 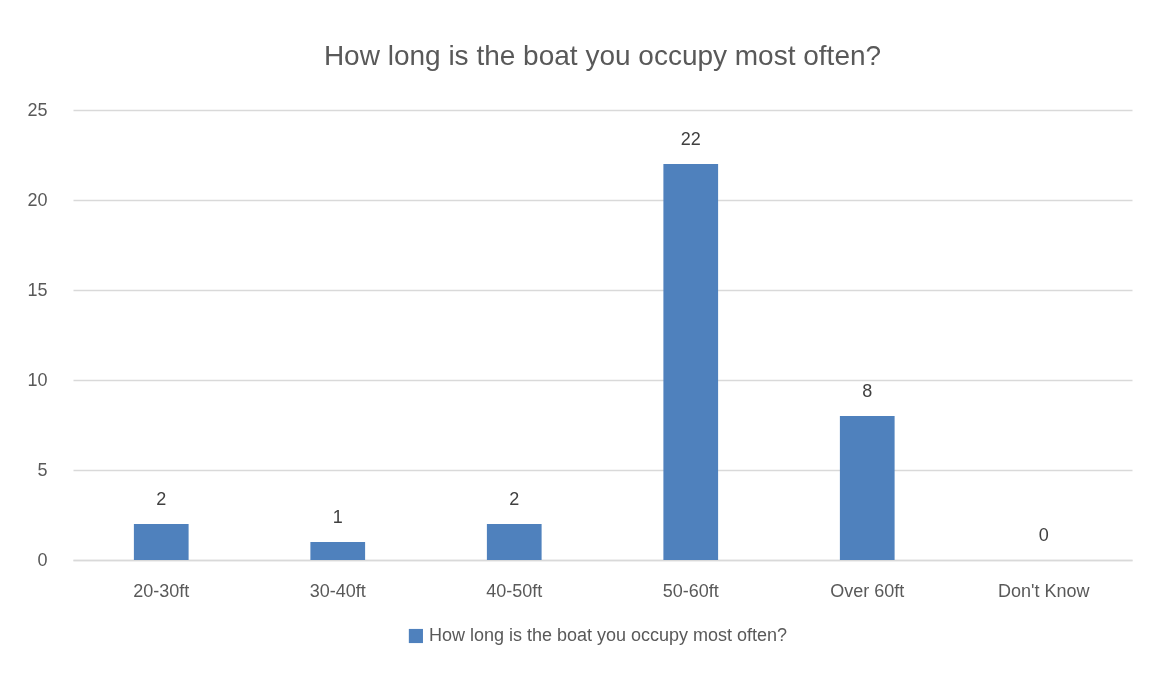 I want to click on y-tick-label: 0, so click(x=42, y=559).